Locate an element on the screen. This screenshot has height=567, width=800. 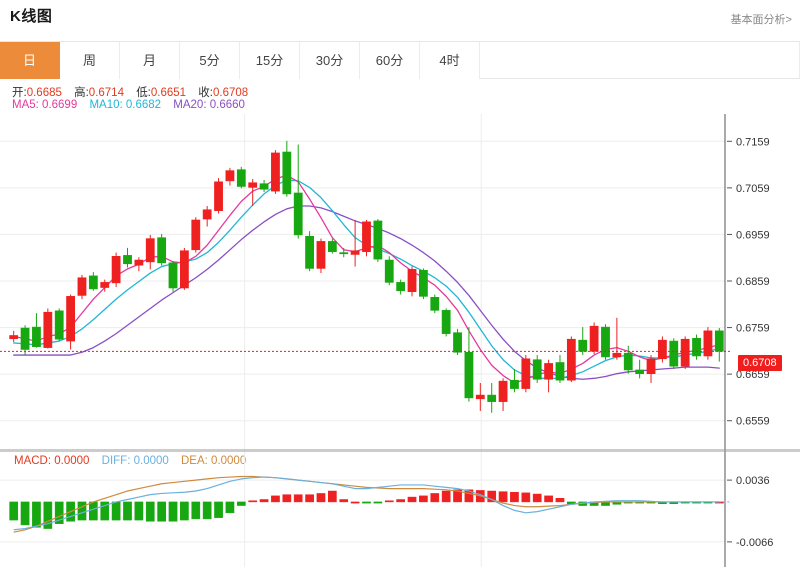
ma5-value: 0.6699 is located at coordinates (60, 105).